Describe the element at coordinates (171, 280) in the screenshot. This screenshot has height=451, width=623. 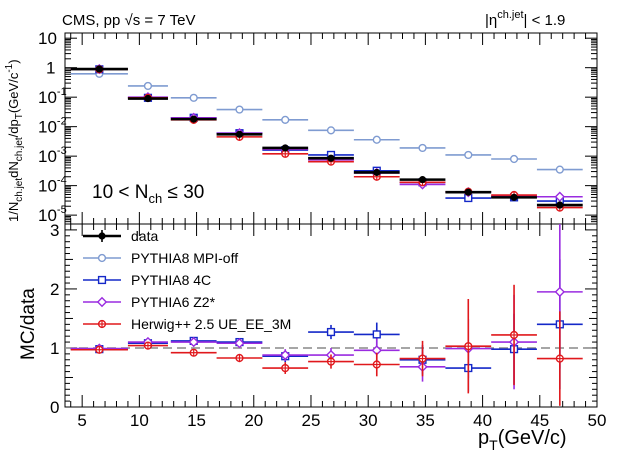
I see `legend-label: PYTHIA8 4C` at that location.